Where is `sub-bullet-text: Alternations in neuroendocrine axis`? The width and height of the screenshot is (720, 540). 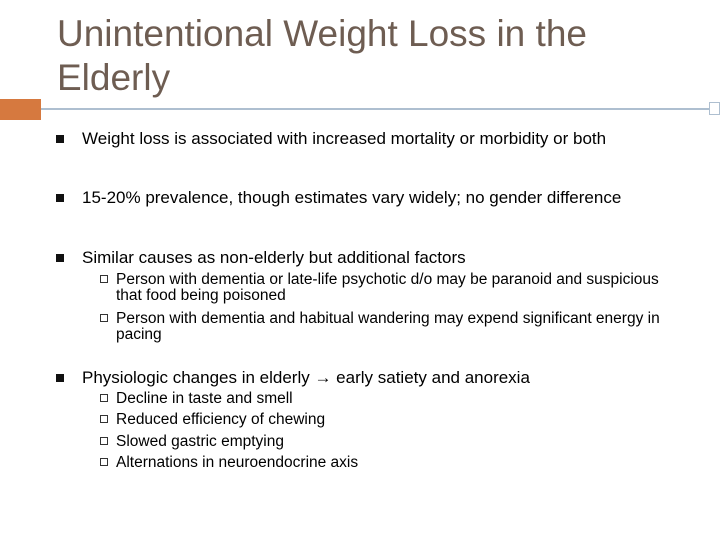 sub-bullet-text: Alternations in neuroendocrine axis is located at coordinates (393, 463).